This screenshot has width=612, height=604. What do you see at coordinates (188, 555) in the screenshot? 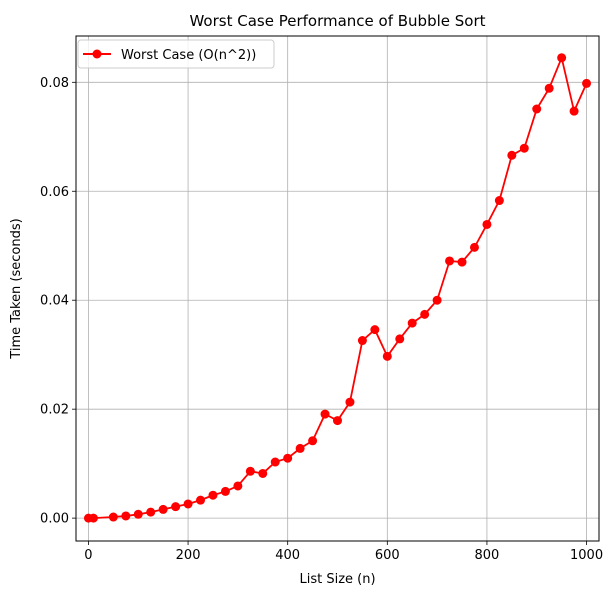
I see `x-tick-label: 200` at bounding box center [188, 555].